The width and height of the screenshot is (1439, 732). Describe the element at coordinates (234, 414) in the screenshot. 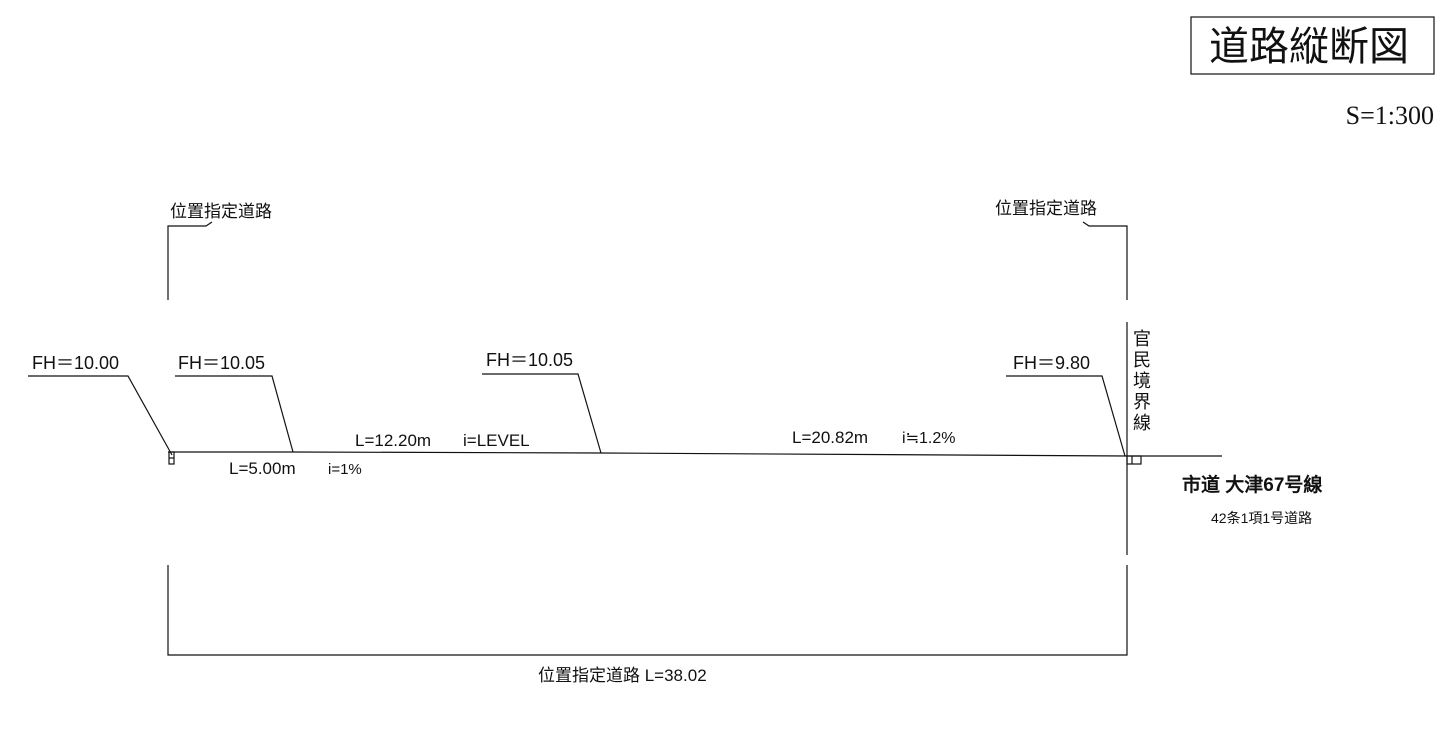

I see `fh-2-leader` at that location.